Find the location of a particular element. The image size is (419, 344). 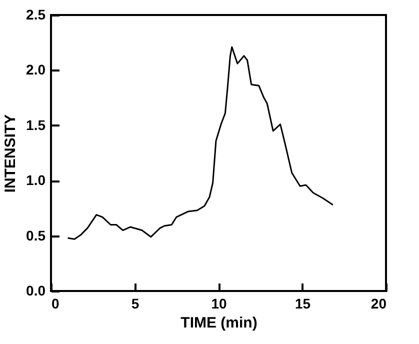

y-tick-label: 1.5 is located at coordinates (36, 124).